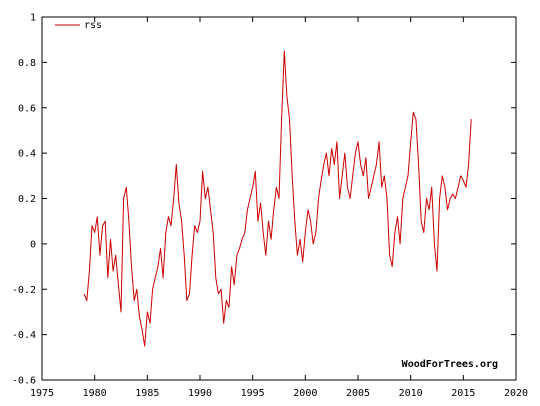 The image size is (540, 406). What do you see at coordinates (200, 393) in the screenshot?
I see `x-tick-label: 1990` at bounding box center [200, 393].